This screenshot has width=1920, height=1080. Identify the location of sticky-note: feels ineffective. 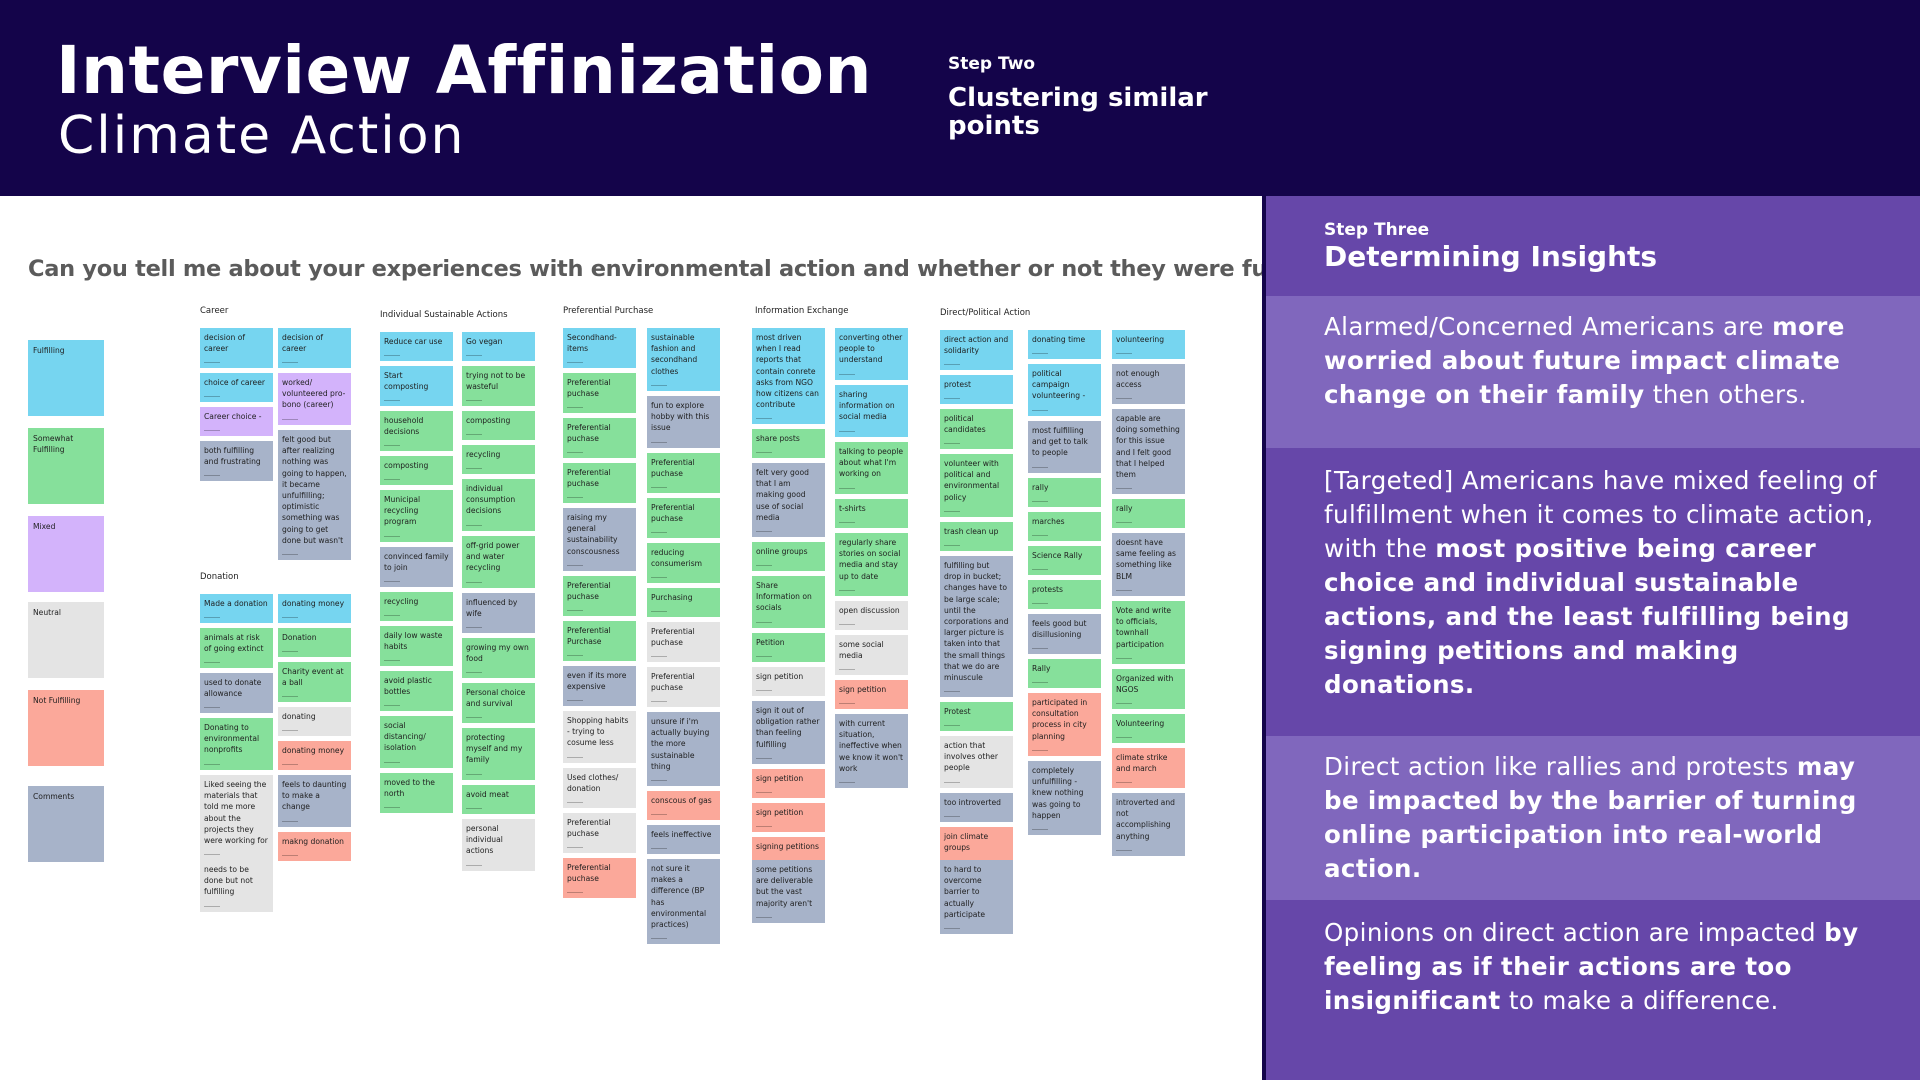
(683, 840).